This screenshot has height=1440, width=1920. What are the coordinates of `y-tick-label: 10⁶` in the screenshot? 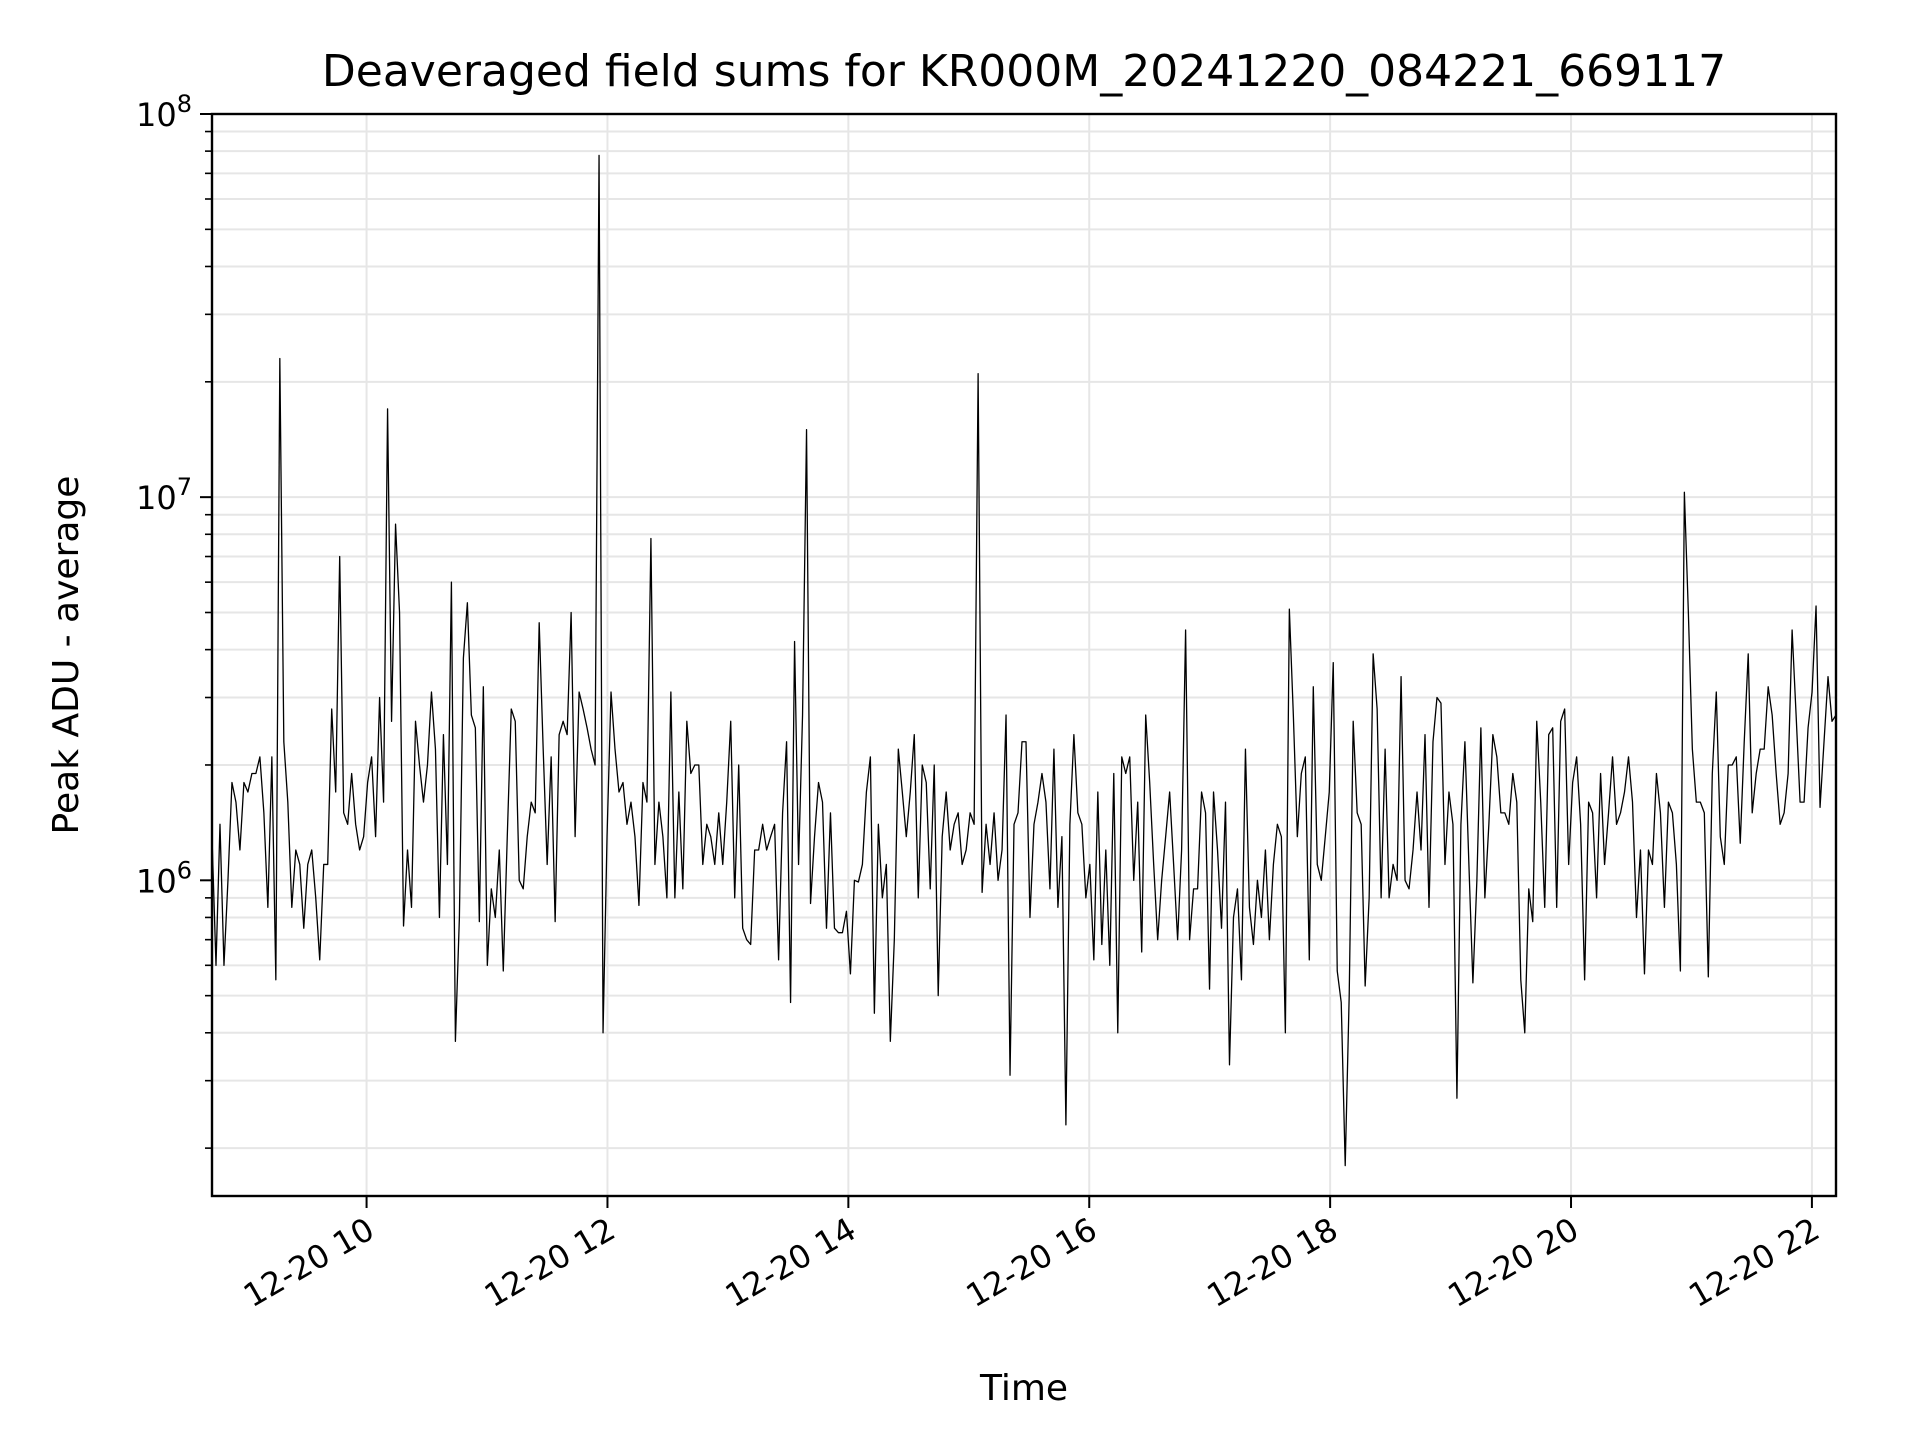 It's located at (164, 878).